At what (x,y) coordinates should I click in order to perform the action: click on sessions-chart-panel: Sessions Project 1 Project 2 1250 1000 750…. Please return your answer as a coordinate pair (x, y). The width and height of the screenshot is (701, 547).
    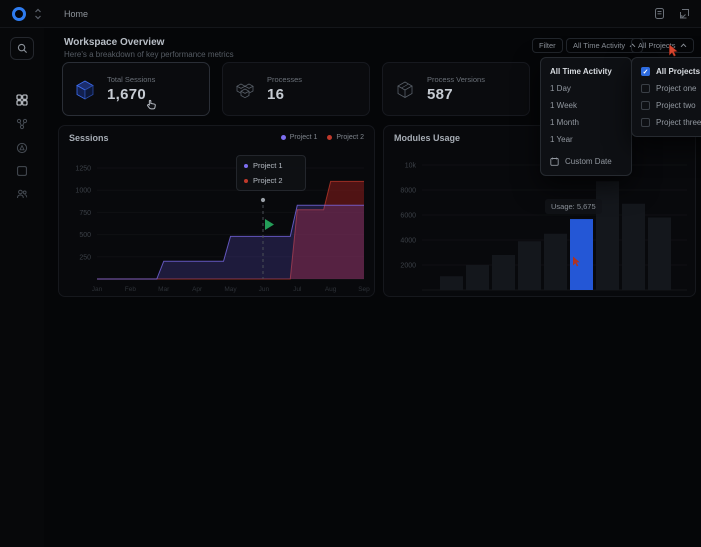
    Looking at the image, I should click on (216, 211).